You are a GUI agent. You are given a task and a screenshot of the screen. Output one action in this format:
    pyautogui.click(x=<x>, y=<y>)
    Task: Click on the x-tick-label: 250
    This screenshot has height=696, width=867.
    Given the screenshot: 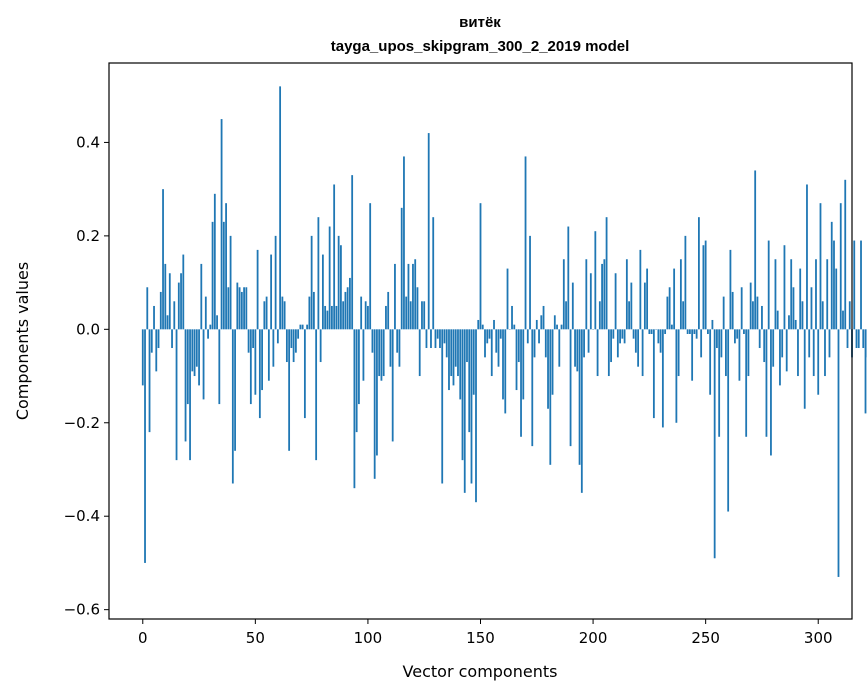 What is the action you would take?
    pyautogui.click(x=705, y=638)
    